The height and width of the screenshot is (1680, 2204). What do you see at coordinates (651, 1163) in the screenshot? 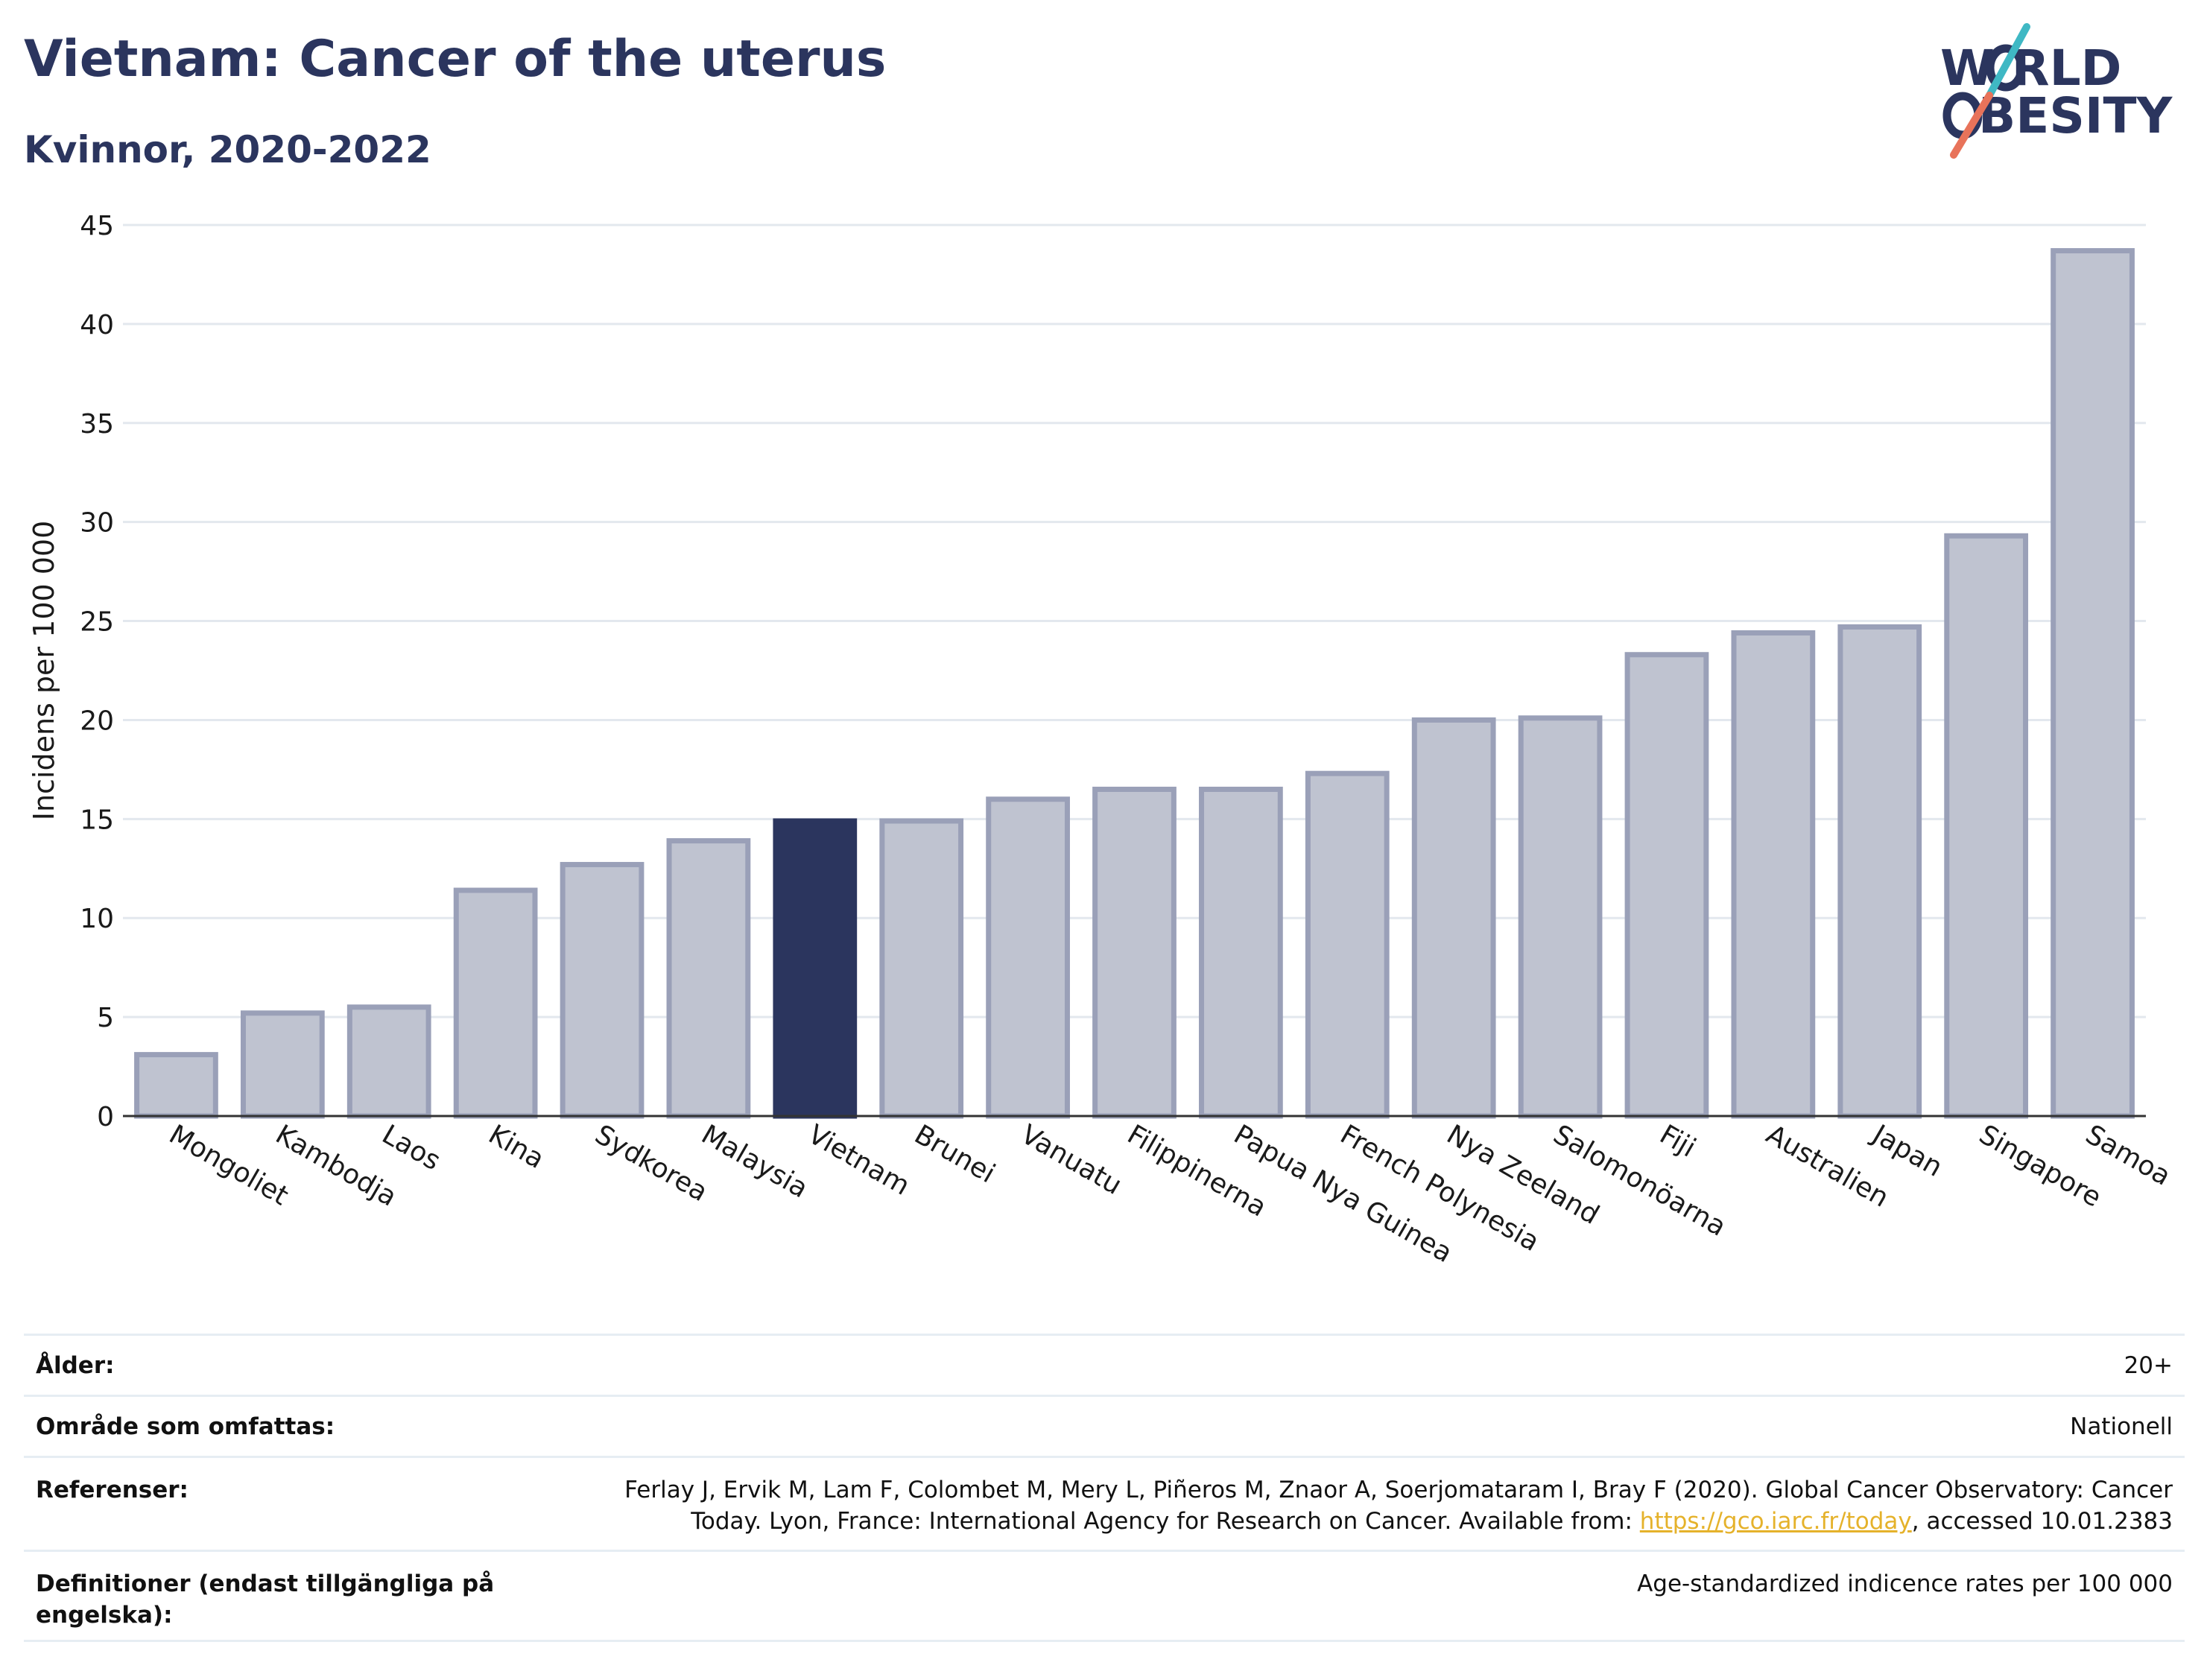
I see `x-tick-label: Sydkorea` at bounding box center [651, 1163].